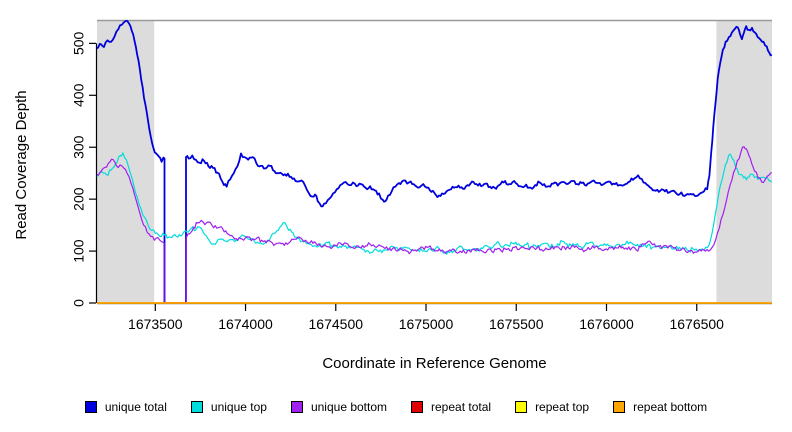 The width and height of the screenshot is (792, 432). I want to click on legend-item-repeat-bottom: repeat bottom, so click(660, 407).